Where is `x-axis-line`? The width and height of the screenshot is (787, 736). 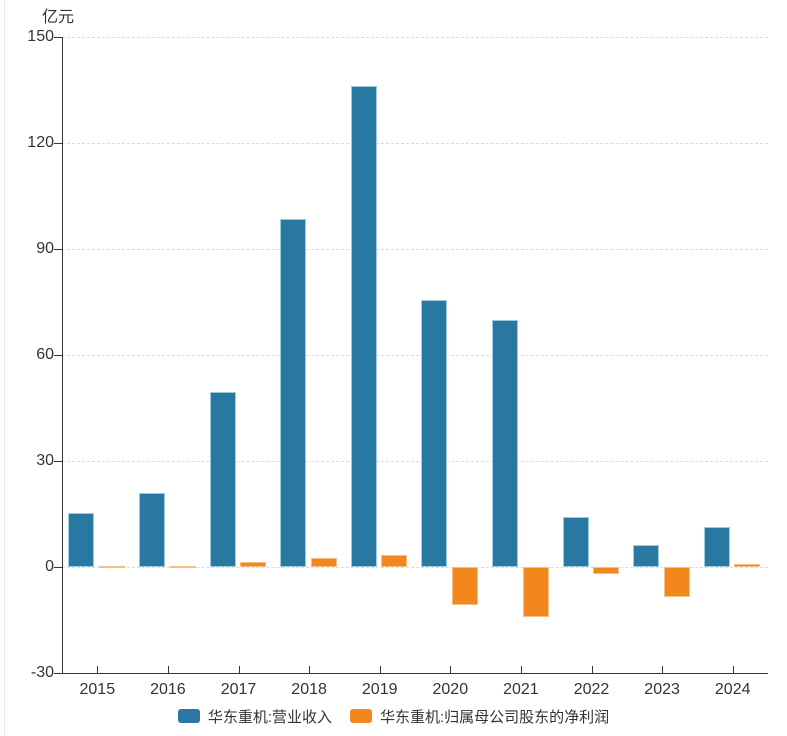
x-axis-line is located at coordinates (415, 673).